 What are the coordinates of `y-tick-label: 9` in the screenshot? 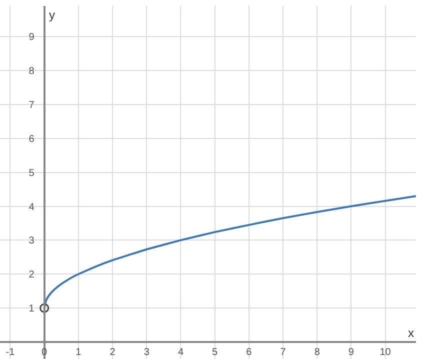 It's located at (31, 38).